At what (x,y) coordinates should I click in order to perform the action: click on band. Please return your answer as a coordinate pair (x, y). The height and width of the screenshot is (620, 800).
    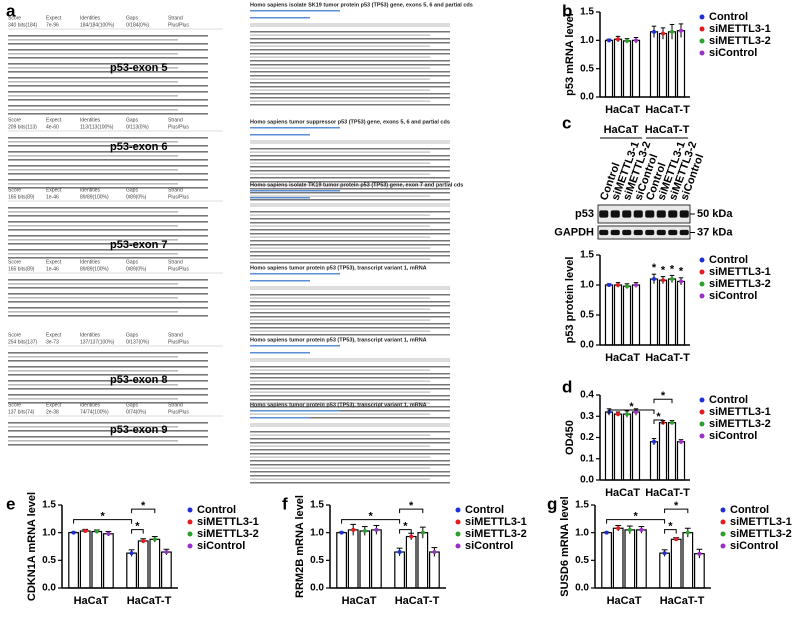
    Looking at the image, I should click on (627, 232).